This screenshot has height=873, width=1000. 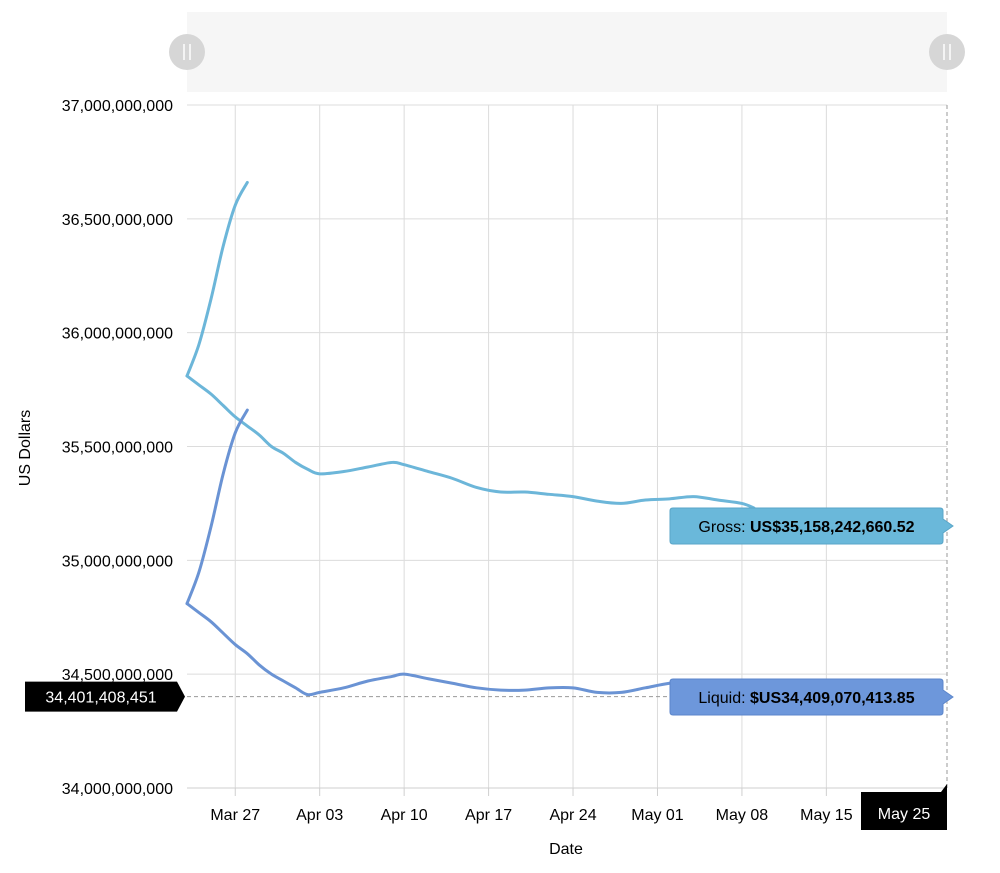 What do you see at coordinates (470, 442) in the screenshot?
I see `series-line-gross` at bounding box center [470, 442].